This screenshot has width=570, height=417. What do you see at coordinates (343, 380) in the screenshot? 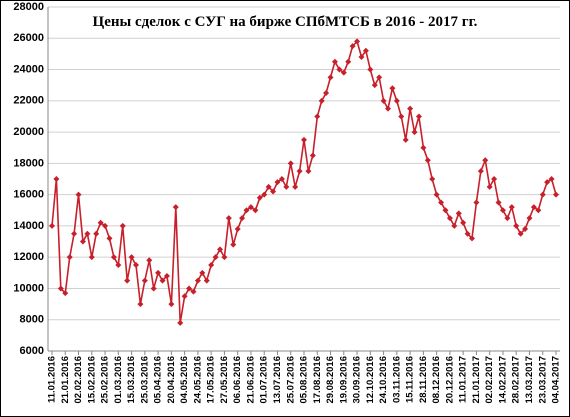
I see `x-tick-label: 19.09.2016` at bounding box center [343, 380].